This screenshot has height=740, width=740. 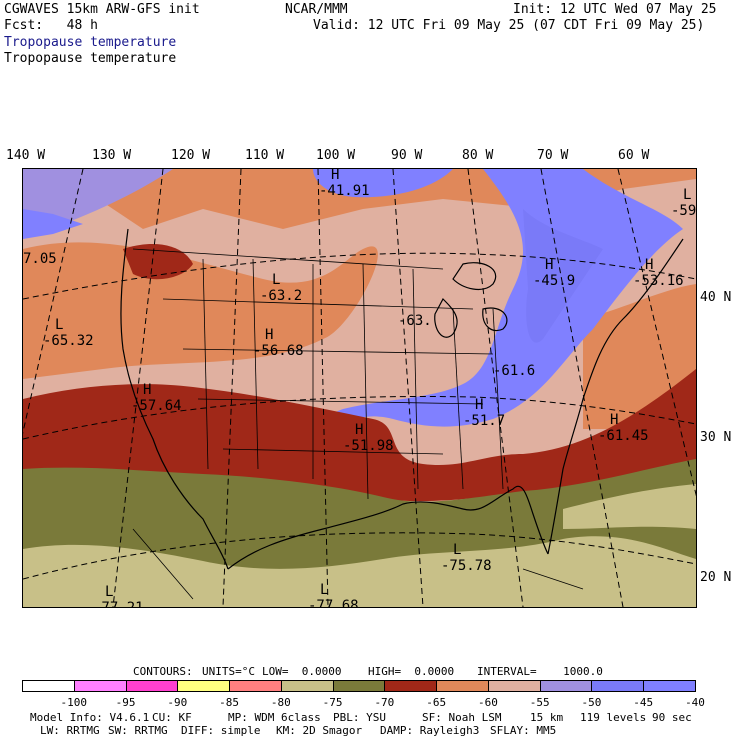 I want to click on footer-damp: DAMP: Rayleigh3, so click(x=430, y=730).